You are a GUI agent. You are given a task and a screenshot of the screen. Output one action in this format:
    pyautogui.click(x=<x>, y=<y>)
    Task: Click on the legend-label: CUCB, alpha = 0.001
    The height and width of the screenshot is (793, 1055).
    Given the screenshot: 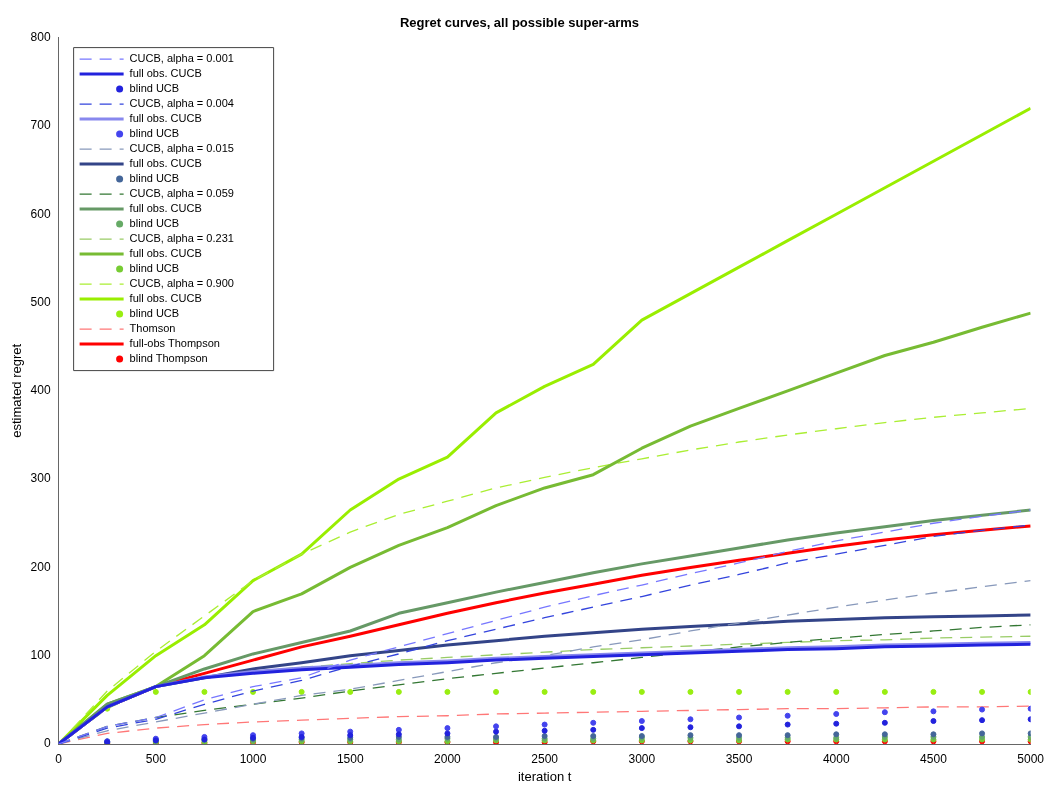 What is the action you would take?
    pyautogui.click(x=181, y=58)
    